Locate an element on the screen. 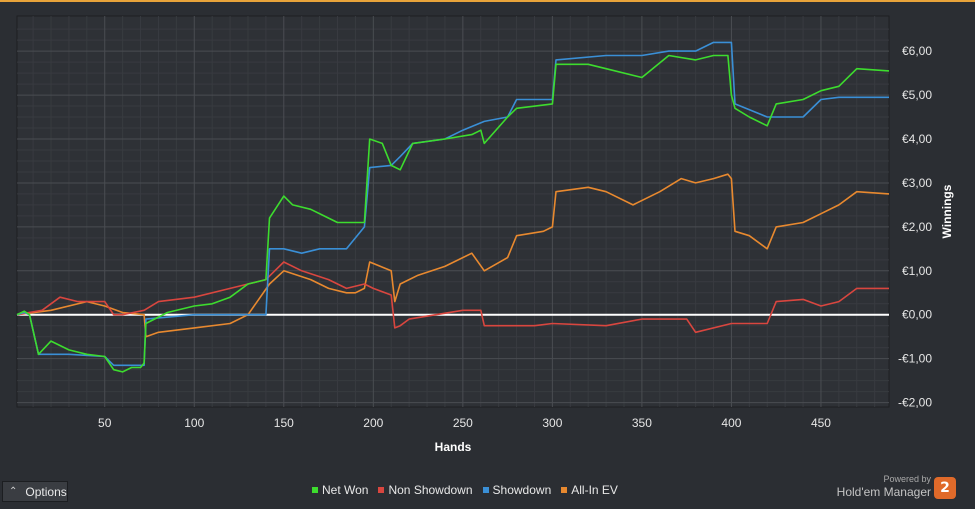 This screenshot has height=509, width=975. x-tick-label: 100 is located at coordinates (194, 423).